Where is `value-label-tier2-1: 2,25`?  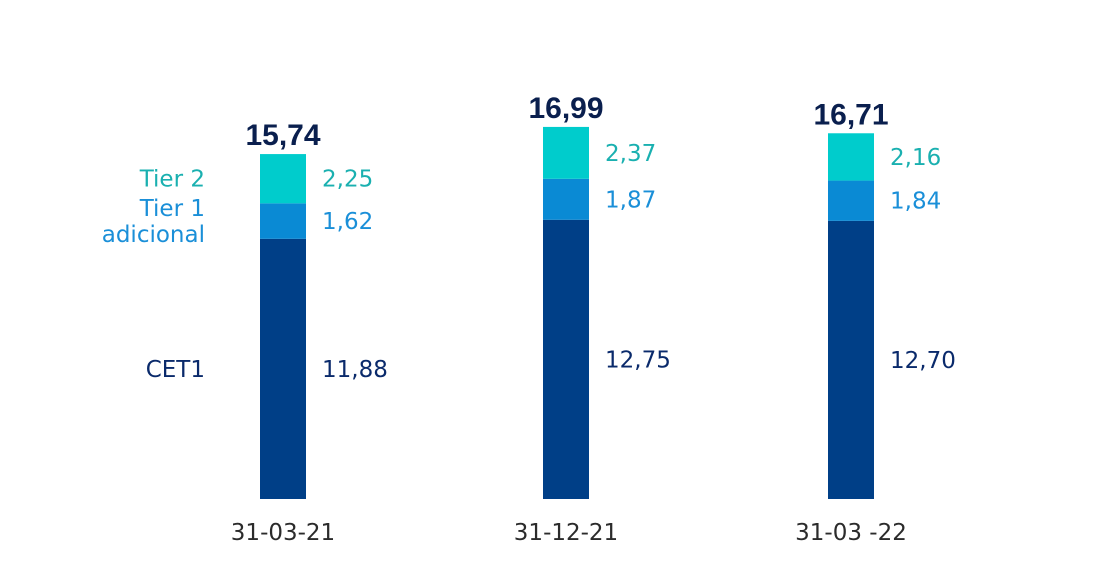
value-label-tier2-1: 2,25 is located at coordinates (347, 180).